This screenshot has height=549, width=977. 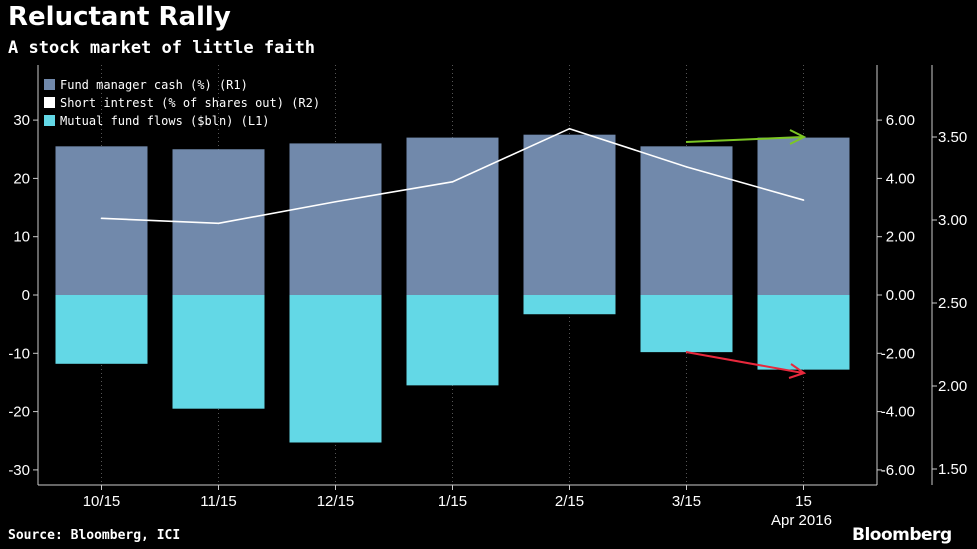 What do you see at coordinates (336, 501) in the screenshot?
I see `tick-label-x: 12/15` at bounding box center [336, 501].